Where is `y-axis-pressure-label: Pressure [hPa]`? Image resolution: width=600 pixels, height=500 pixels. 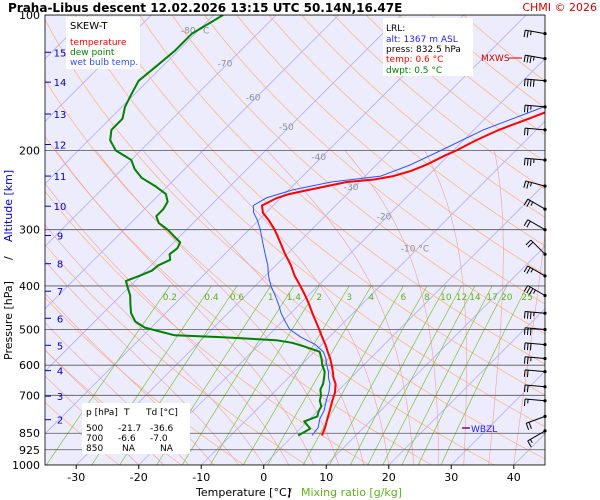 y-axis-pressure-label: Pressure [hPa] is located at coordinates (8, 320).